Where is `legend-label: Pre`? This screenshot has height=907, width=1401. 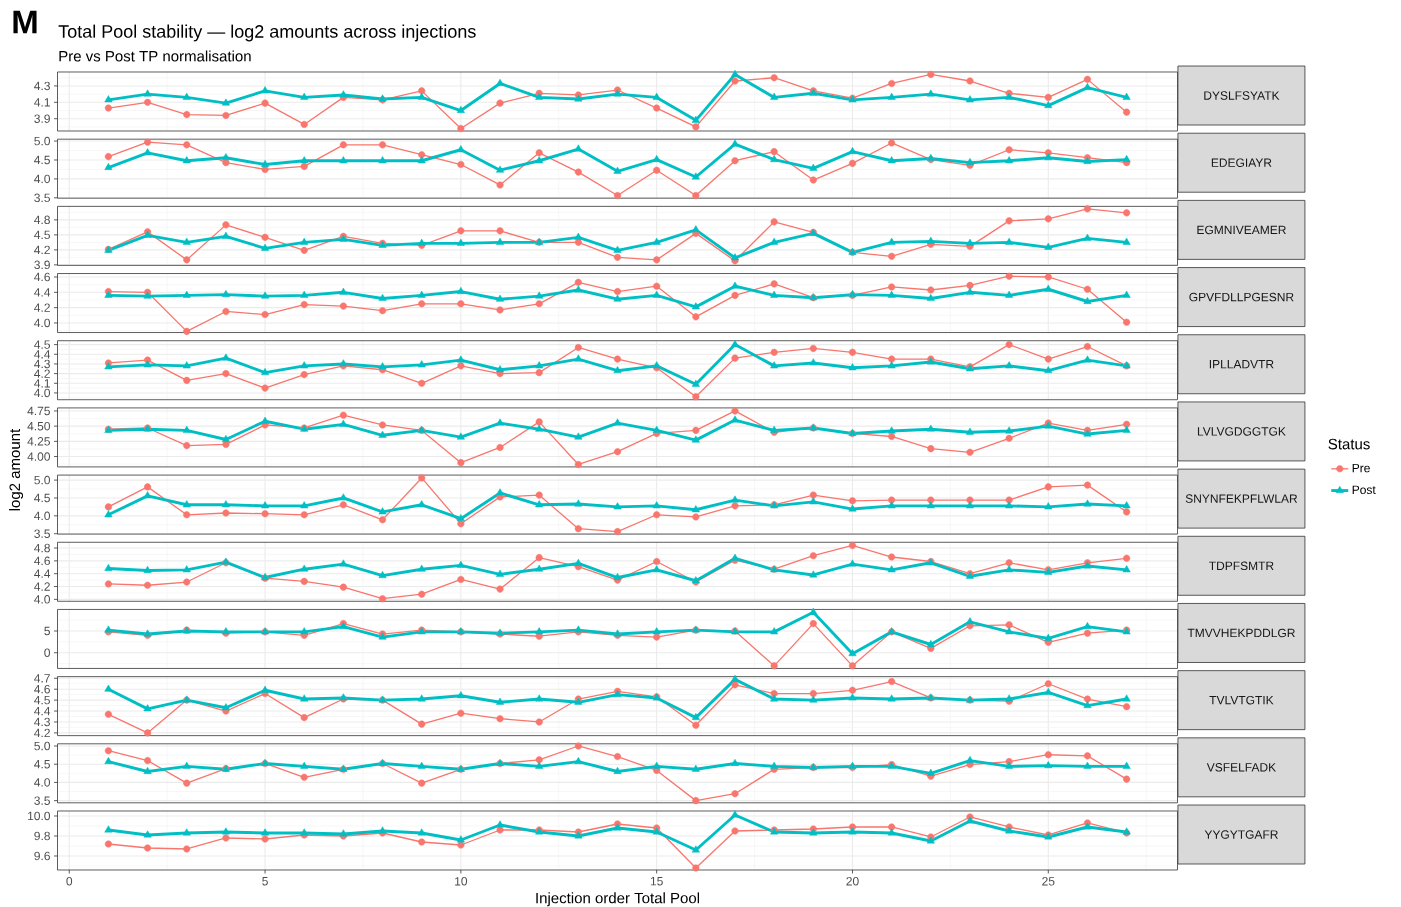 legend-label: Pre is located at coordinates (1361, 468).